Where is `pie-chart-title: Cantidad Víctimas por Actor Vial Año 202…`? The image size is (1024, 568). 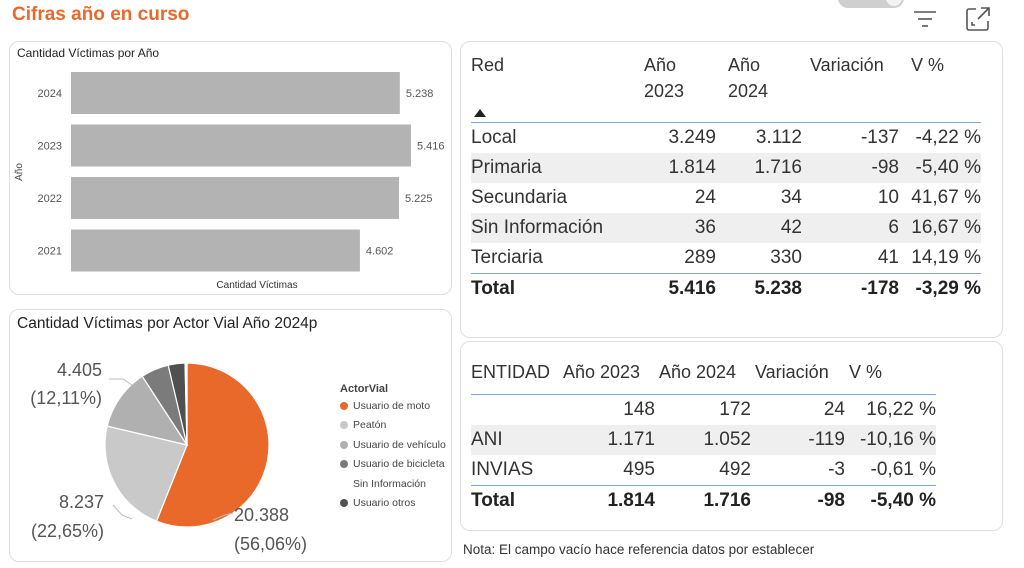 pie-chart-title: Cantidad Víctimas por Actor Vial Año 202… is located at coordinates (167, 323).